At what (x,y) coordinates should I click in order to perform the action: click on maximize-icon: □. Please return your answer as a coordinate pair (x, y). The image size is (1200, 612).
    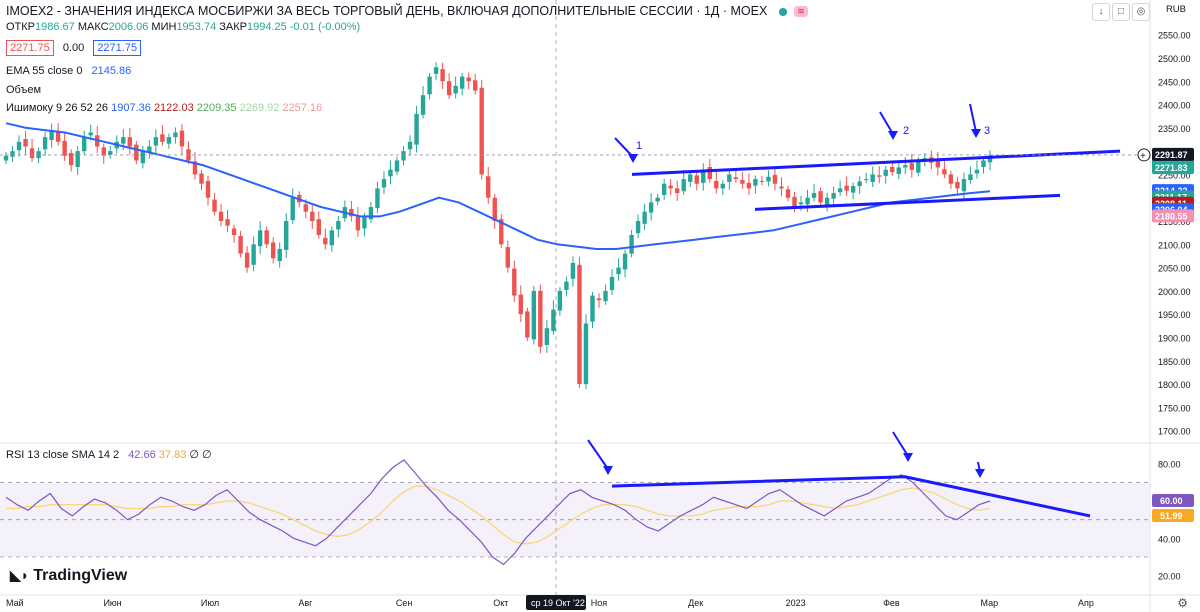
    Looking at the image, I should click on (1121, 12).